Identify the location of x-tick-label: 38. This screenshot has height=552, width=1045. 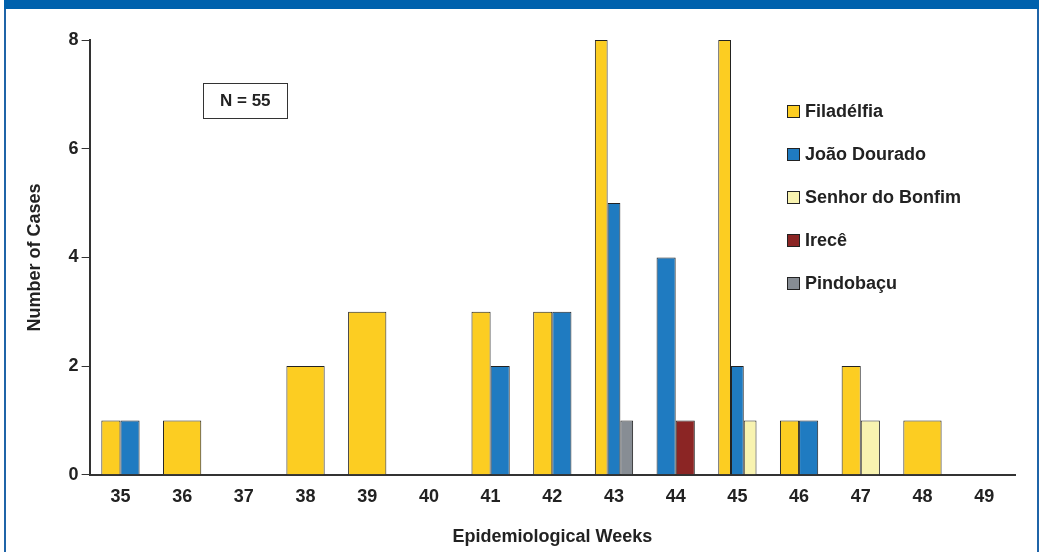
(305, 495).